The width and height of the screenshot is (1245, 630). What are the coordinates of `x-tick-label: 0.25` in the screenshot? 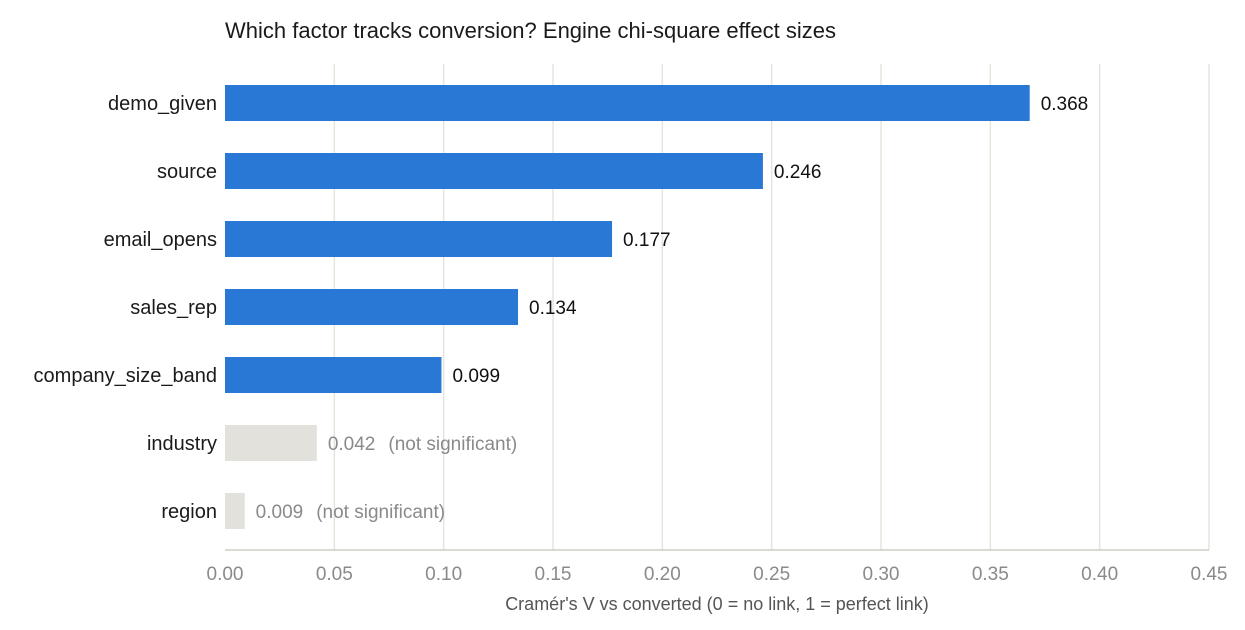 It's located at (771, 574).